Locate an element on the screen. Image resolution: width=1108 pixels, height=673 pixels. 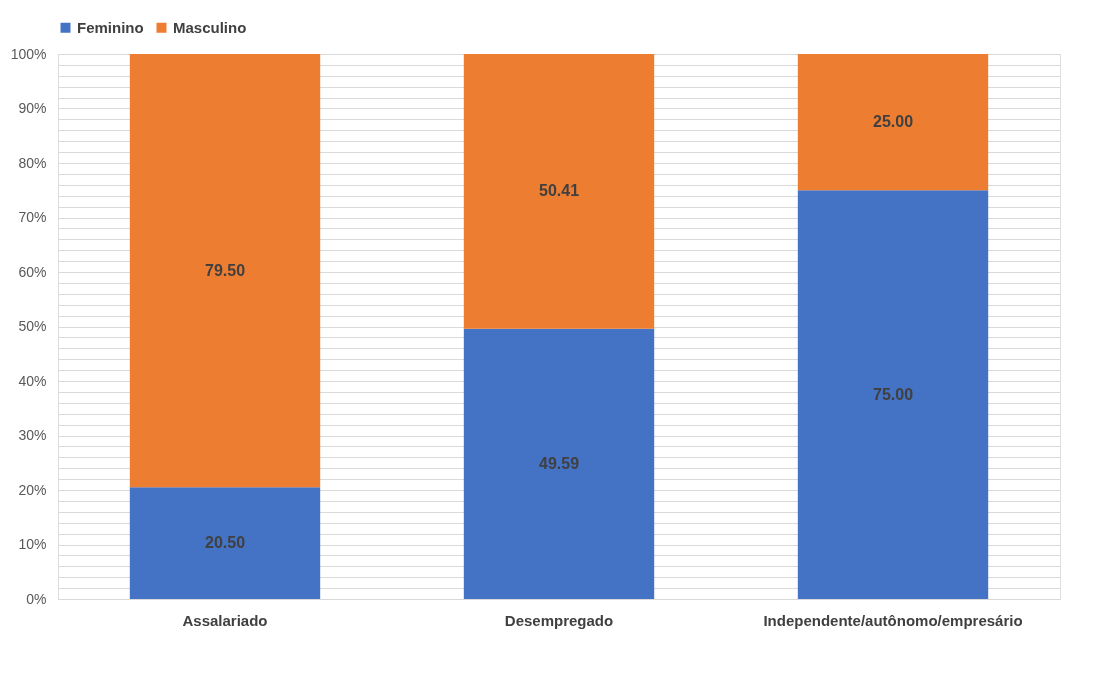
y-tick-label: 20% is located at coordinates (32, 489).